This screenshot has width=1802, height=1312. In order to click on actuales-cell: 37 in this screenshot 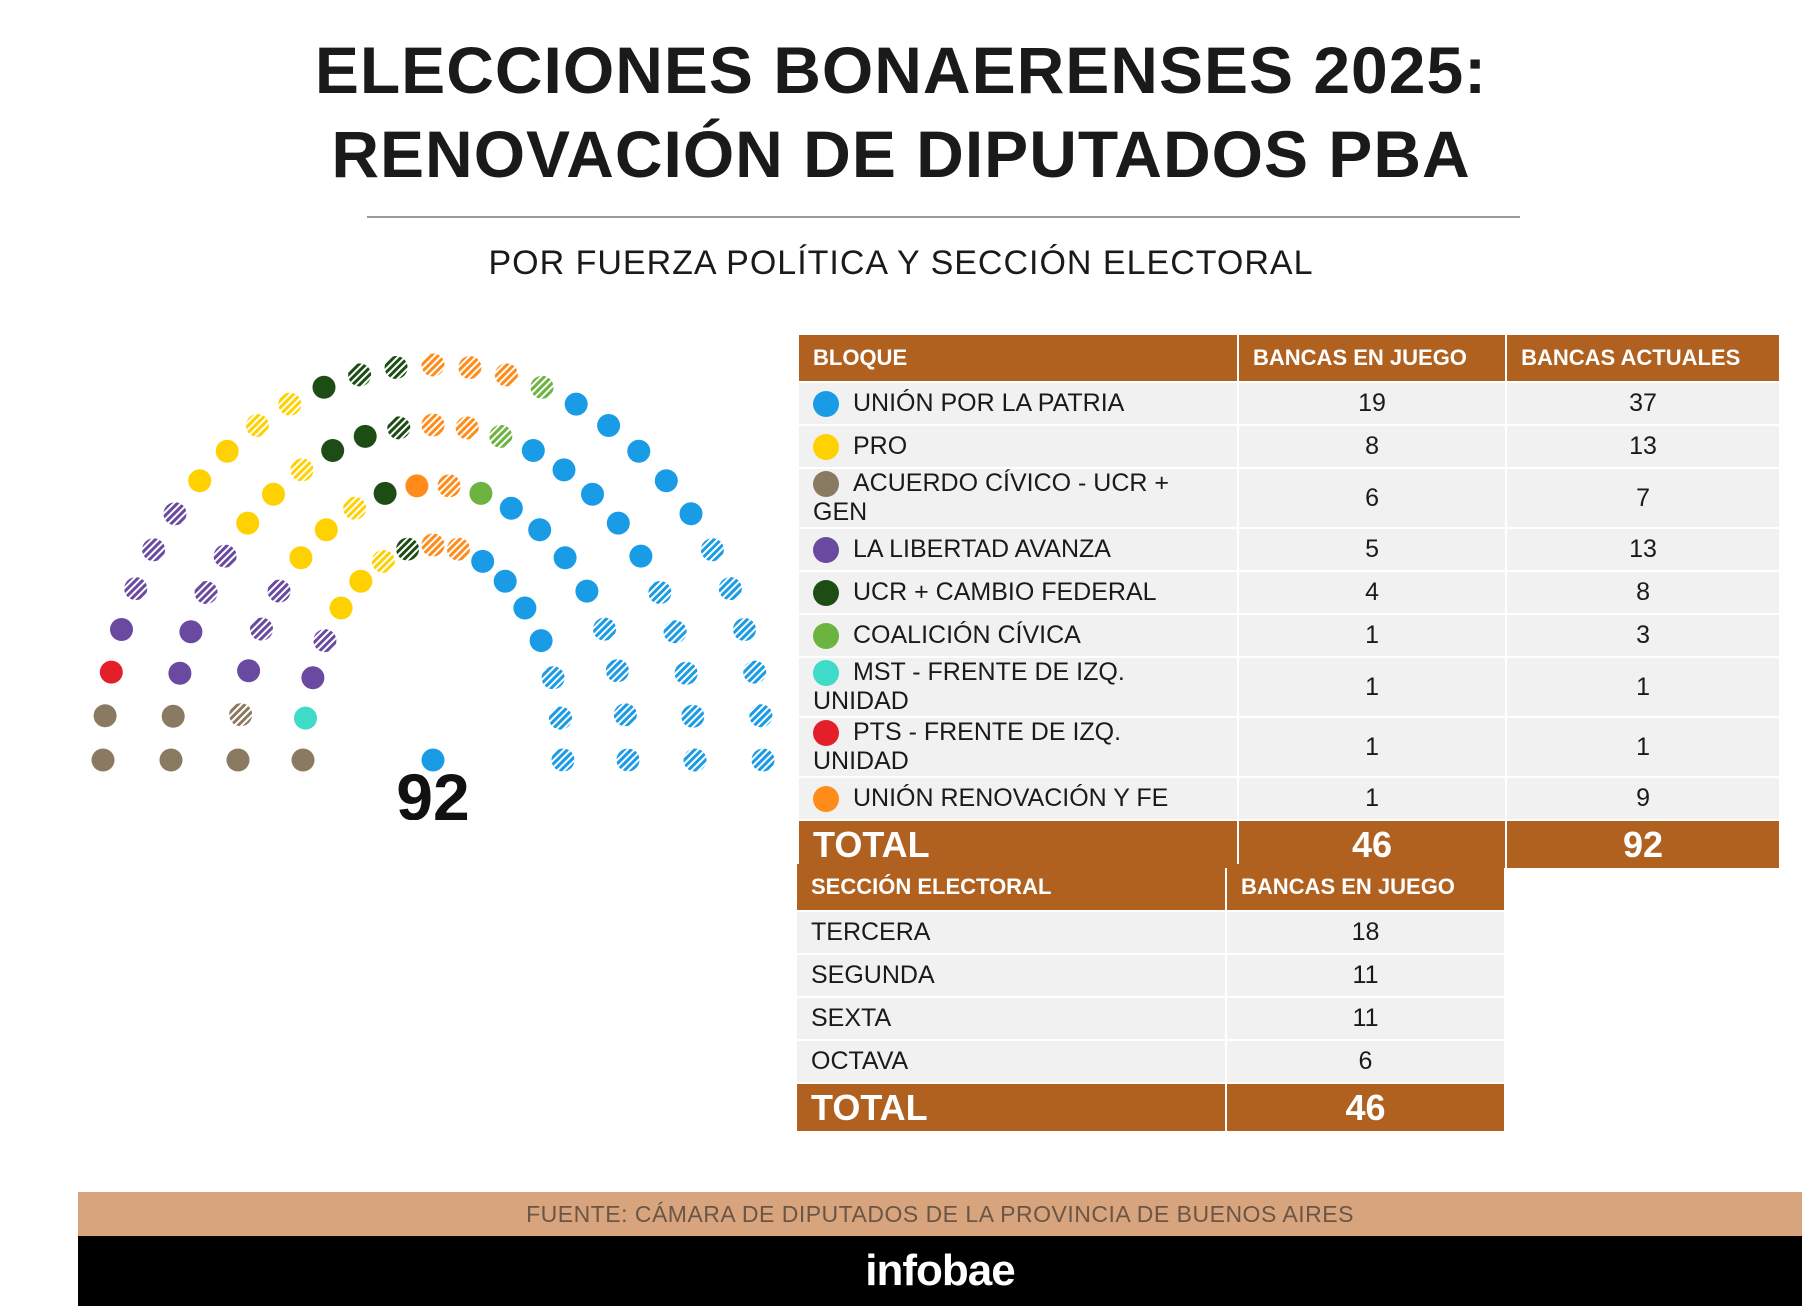, I will do `click(1643, 403)`.